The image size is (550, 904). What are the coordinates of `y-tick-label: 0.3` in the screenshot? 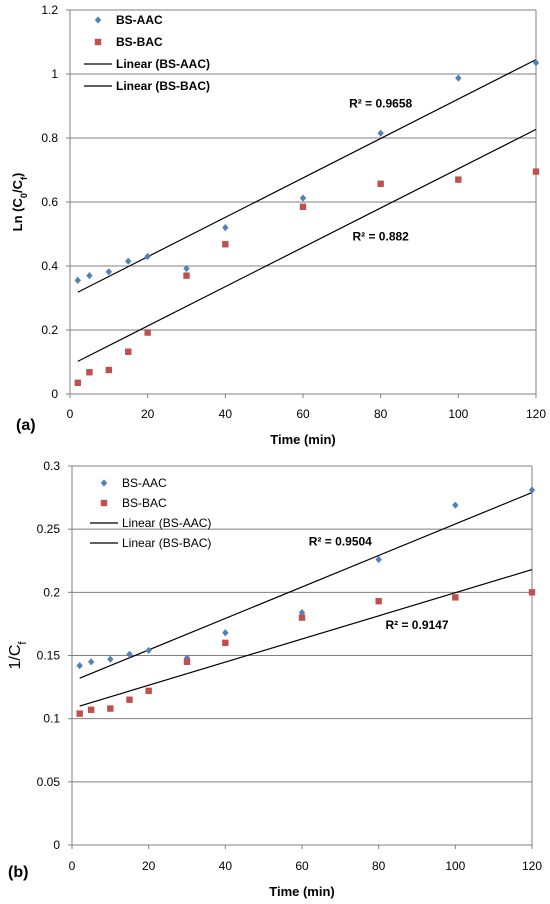 It's located at (51, 466).